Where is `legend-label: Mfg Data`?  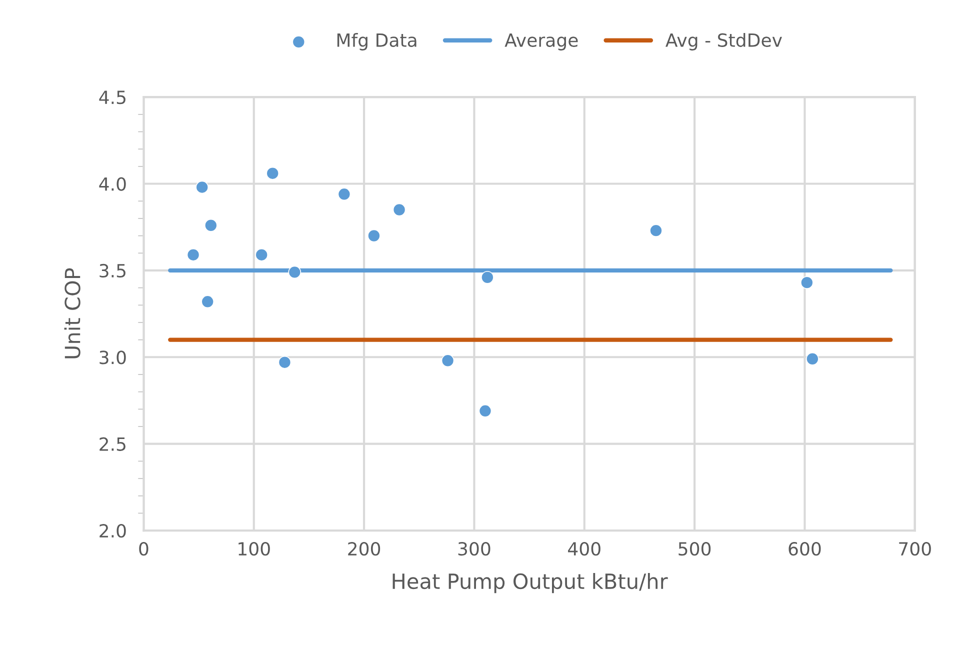
legend-label: Mfg Data is located at coordinates (376, 41).